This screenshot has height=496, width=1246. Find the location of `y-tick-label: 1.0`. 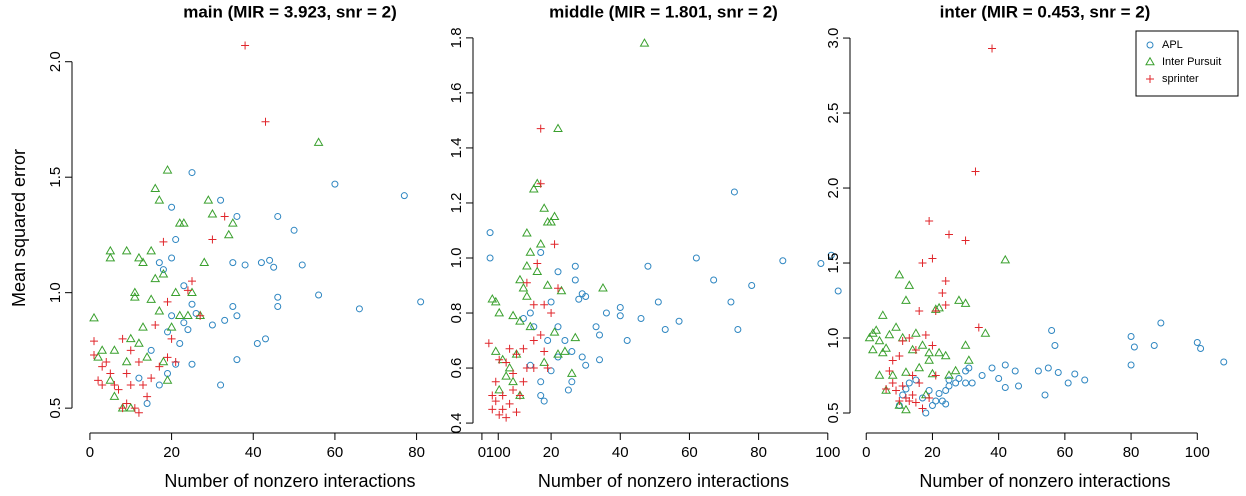

y-tick-label: 1.0 is located at coordinates (456, 258).